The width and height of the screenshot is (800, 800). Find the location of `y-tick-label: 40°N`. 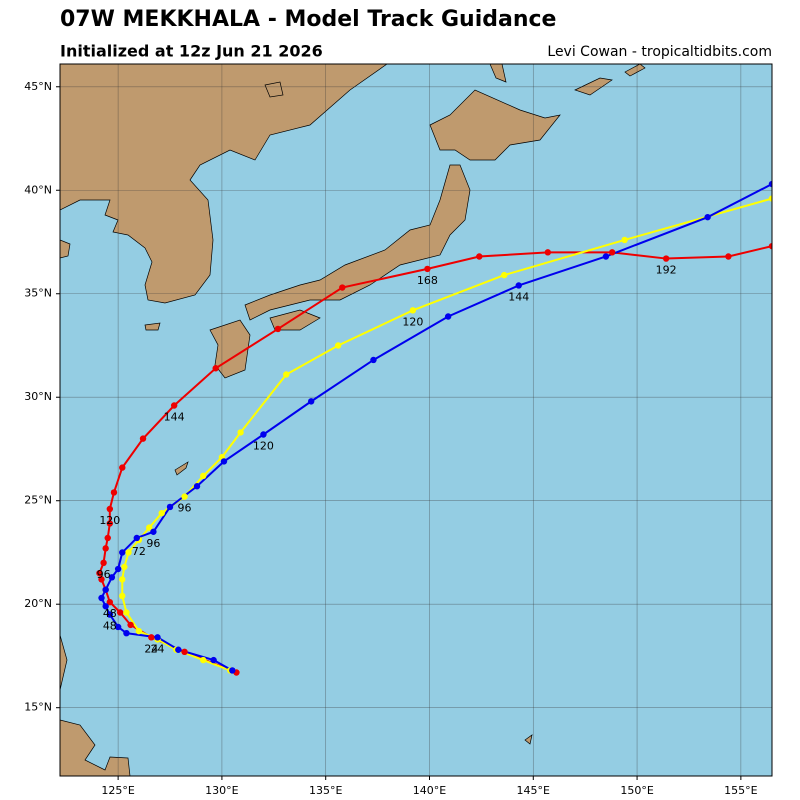

y-tick-label: 40°N is located at coordinates (38, 189).